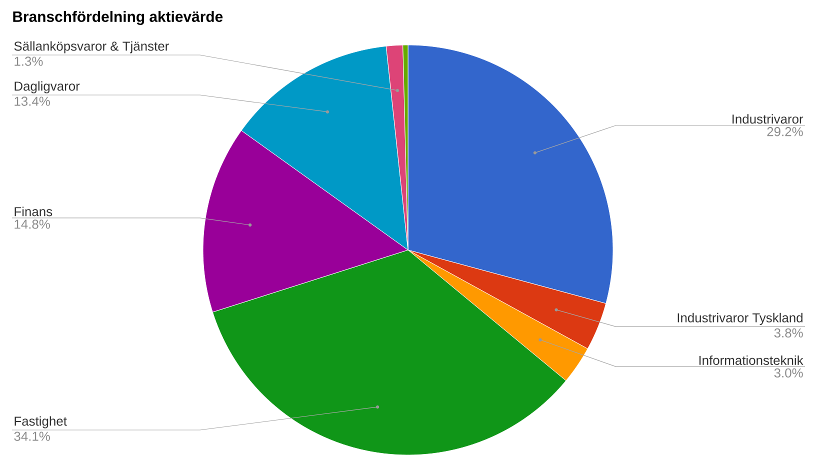 Image resolution: width=816 pixels, height=464 pixels. I want to click on slice-label: Industrivaror, so click(768, 119).